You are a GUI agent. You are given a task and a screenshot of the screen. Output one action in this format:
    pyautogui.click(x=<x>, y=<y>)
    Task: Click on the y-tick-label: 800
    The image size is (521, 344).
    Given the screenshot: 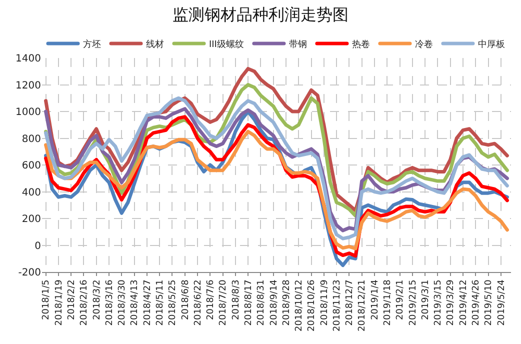 What is the action you would take?
    pyautogui.click(x=31, y=139)
    